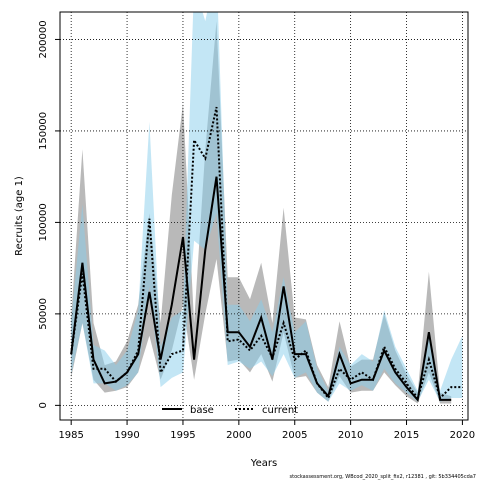  I want to click on x-tick-label-2010: 2010, so click(350, 435).